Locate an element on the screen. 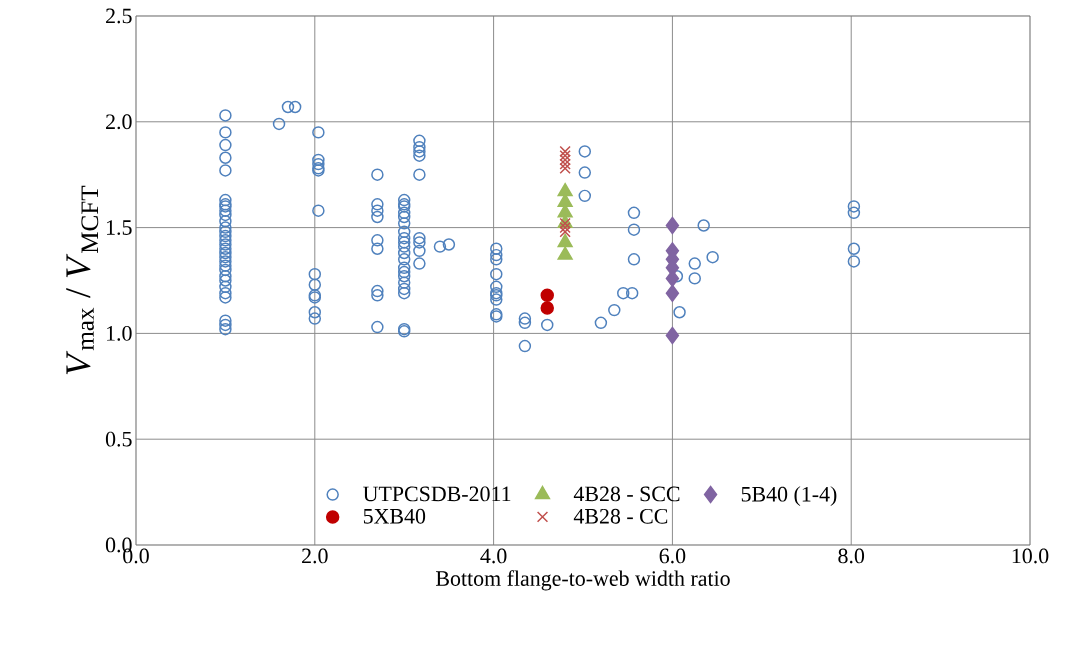 The height and width of the screenshot is (648, 1065). legend-label: 4B28 - SCC is located at coordinates (626, 494).